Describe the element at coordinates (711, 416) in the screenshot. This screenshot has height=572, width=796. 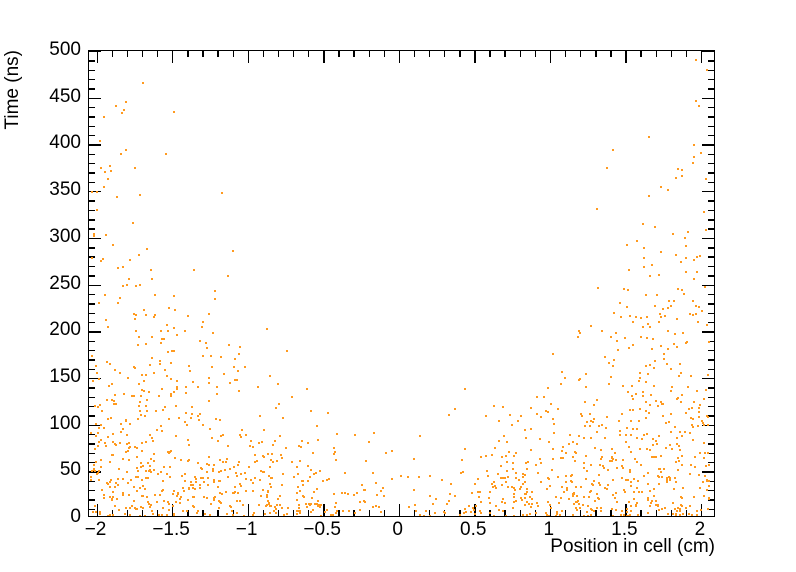
I see `y-minor-tick-right` at that location.